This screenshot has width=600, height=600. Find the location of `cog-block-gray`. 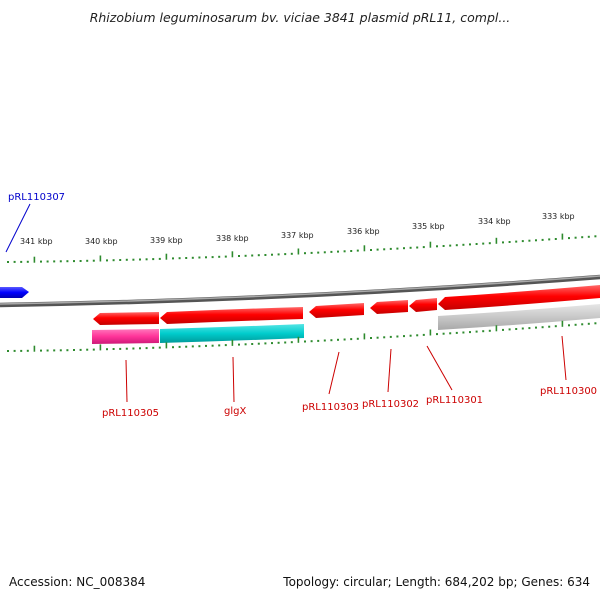

cog-block-gray is located at coordinates (519, 317).